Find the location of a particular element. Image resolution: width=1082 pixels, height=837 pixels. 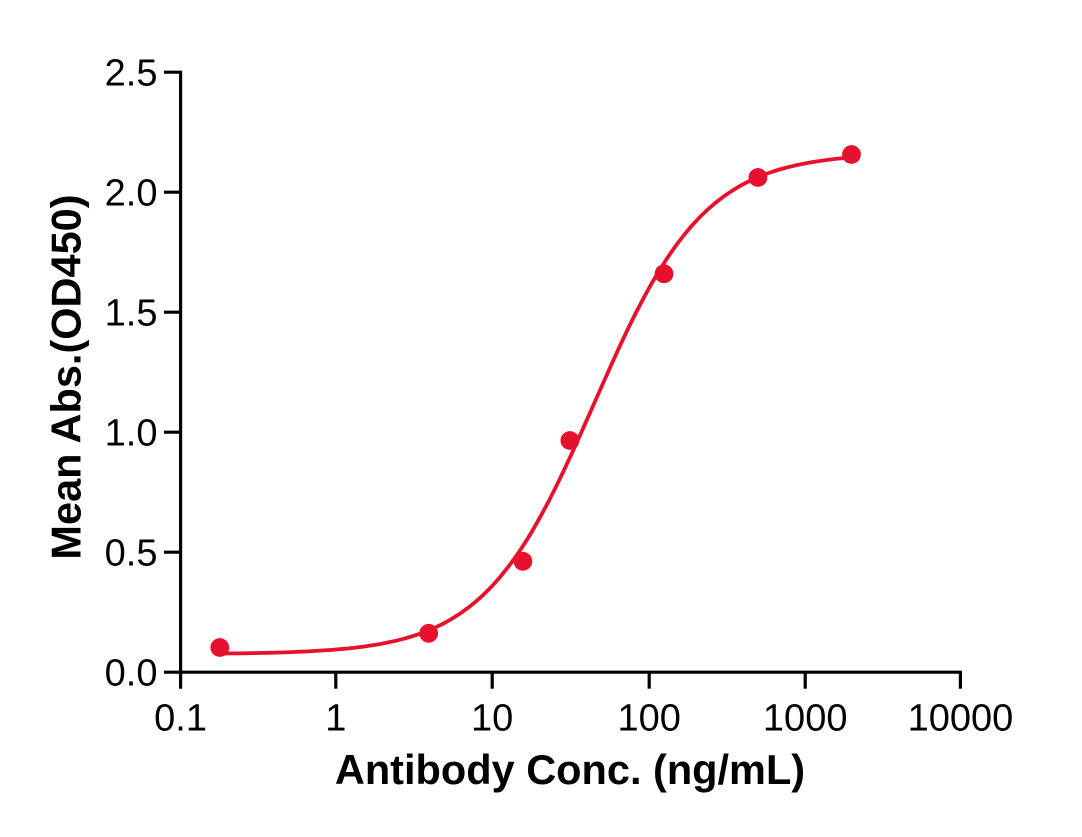

svg-text: 100 is located at coordinates (648, 719).